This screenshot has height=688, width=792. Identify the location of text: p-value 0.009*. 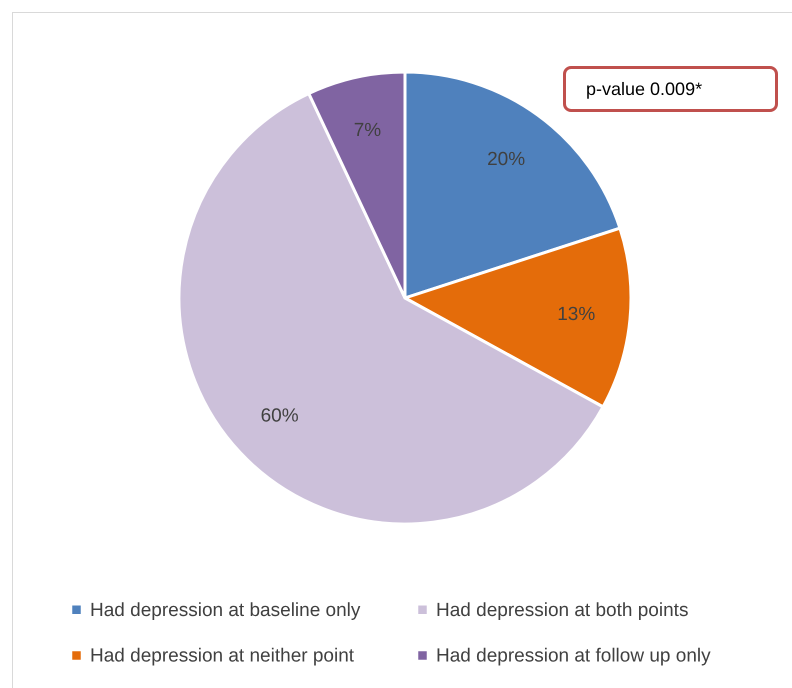
(670, 89).